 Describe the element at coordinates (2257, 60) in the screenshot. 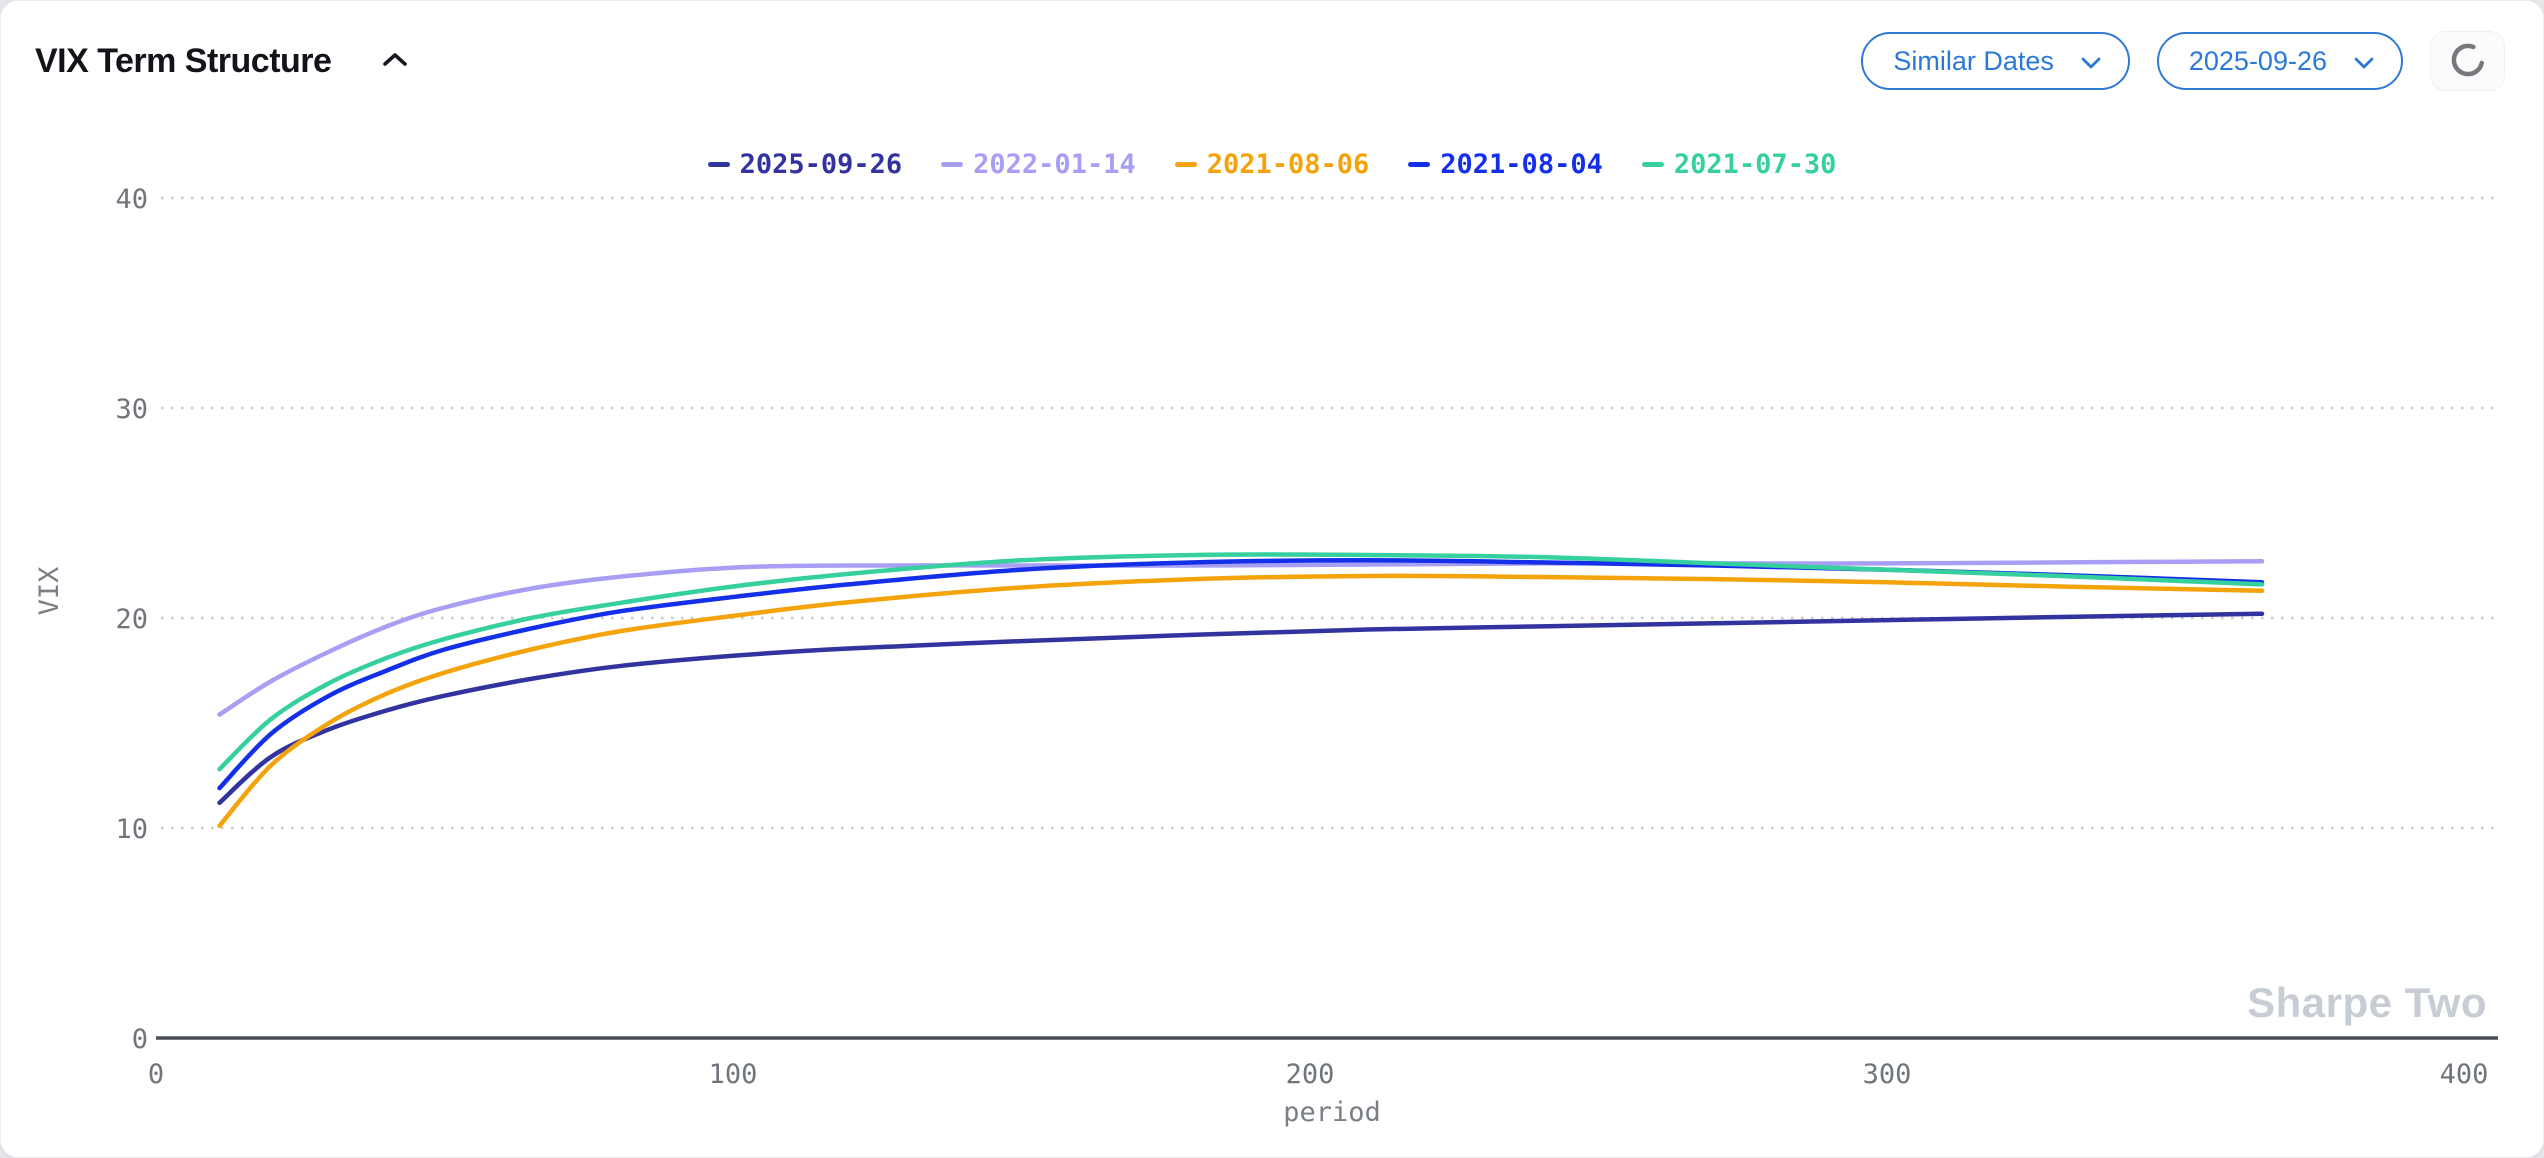

I see `date-dropdown-value: 2025-09-26` at that location.